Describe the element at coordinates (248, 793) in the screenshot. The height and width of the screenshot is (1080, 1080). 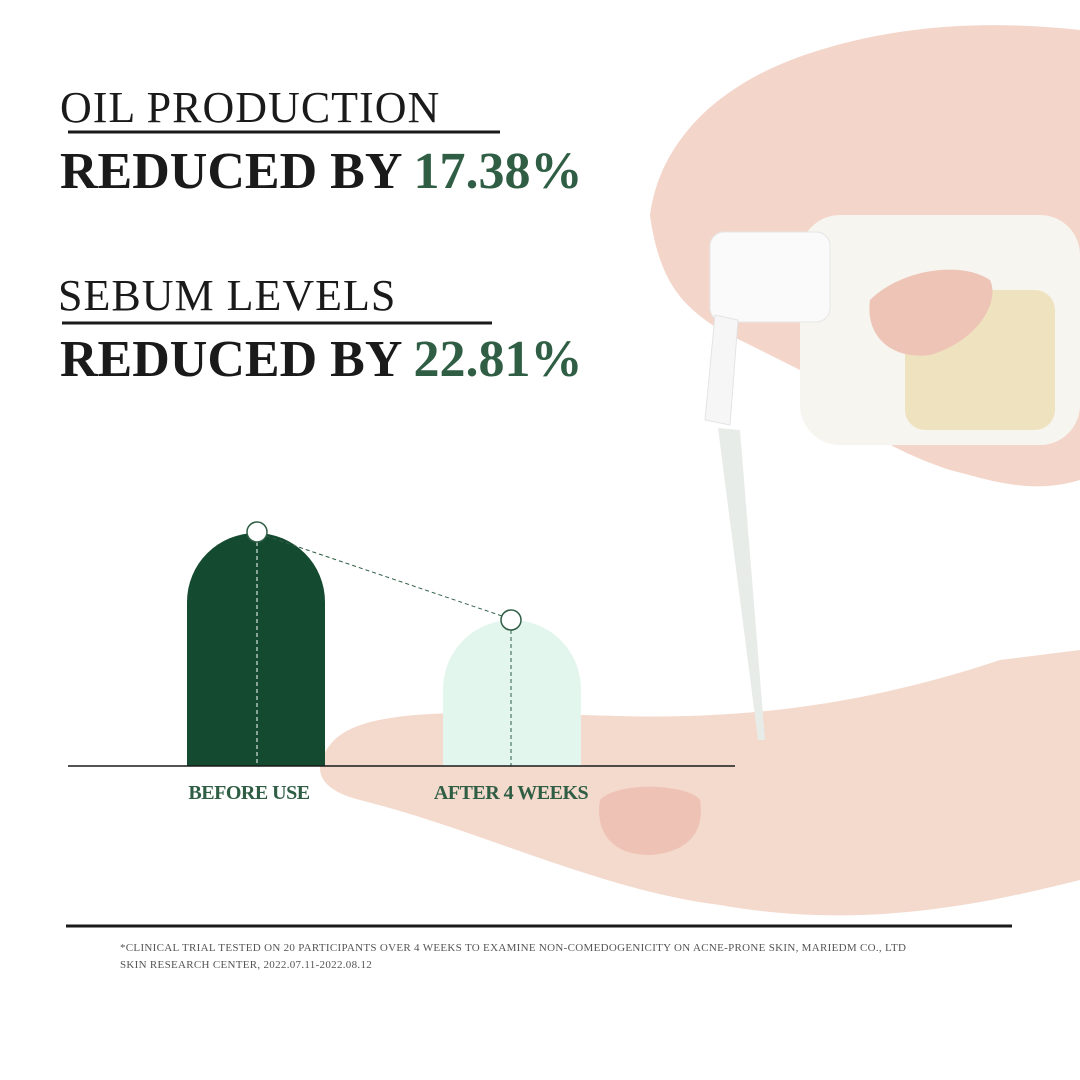
I see `label: BEFORE USE` at that location.